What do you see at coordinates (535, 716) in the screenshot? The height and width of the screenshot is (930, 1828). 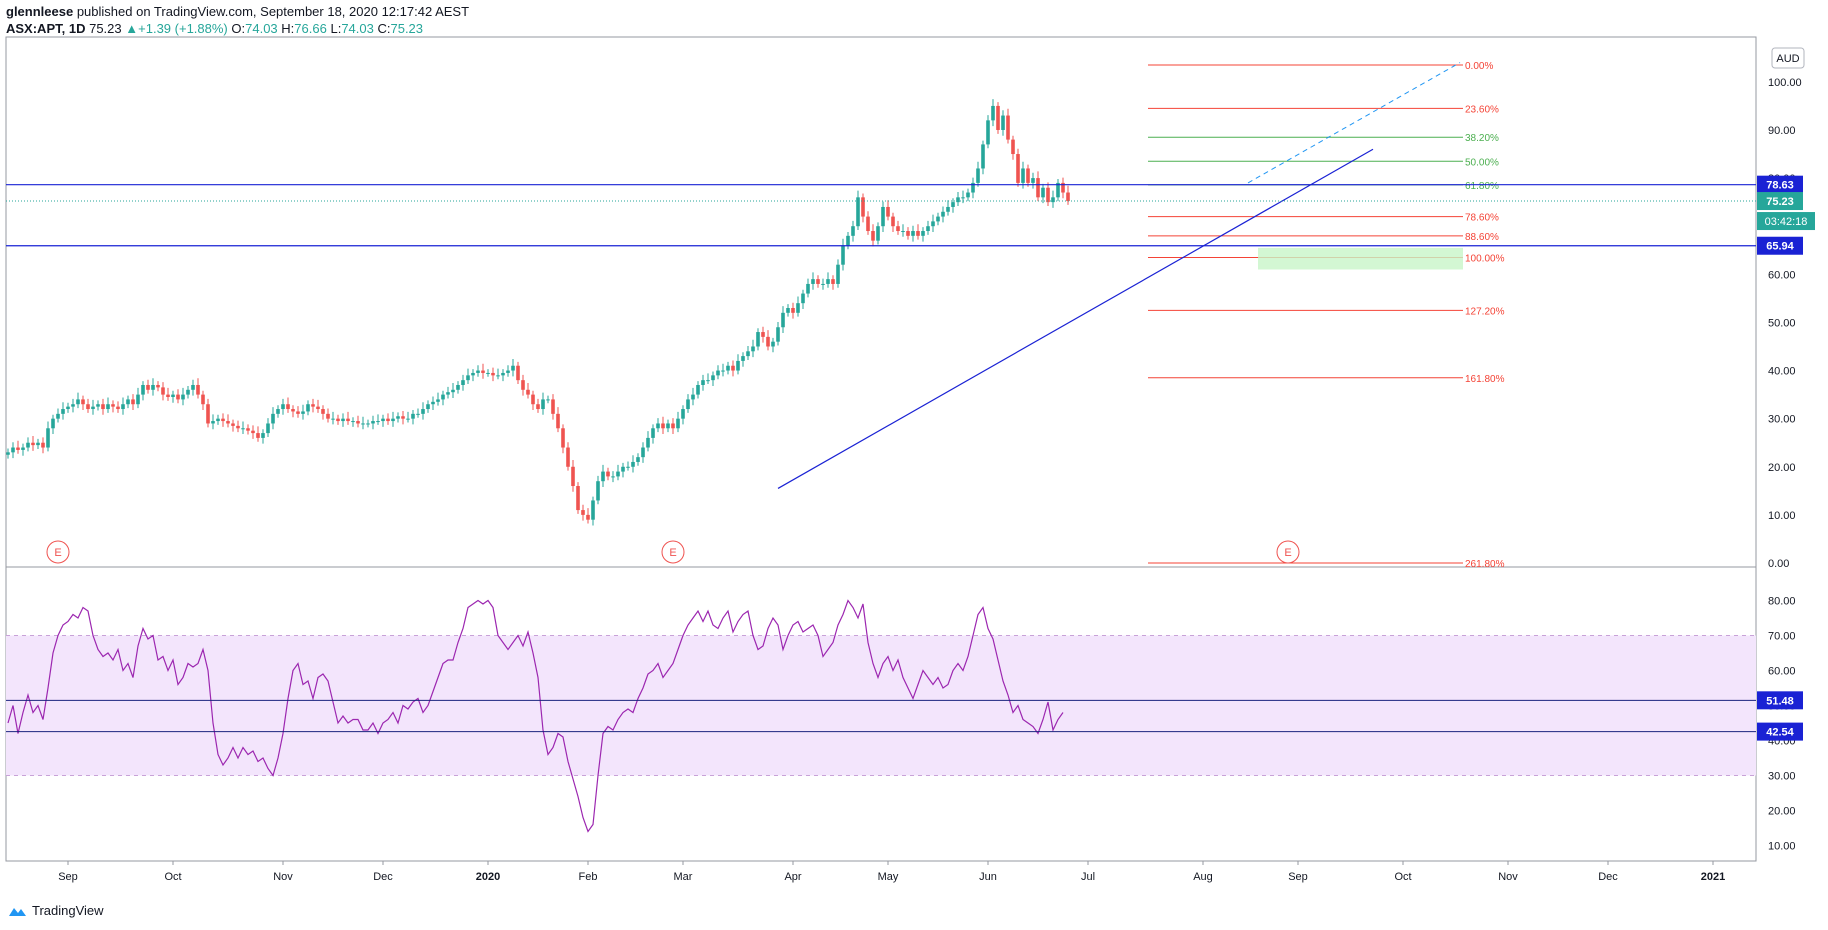 I see `rsi-series-line` at bounding box center [535, 716].